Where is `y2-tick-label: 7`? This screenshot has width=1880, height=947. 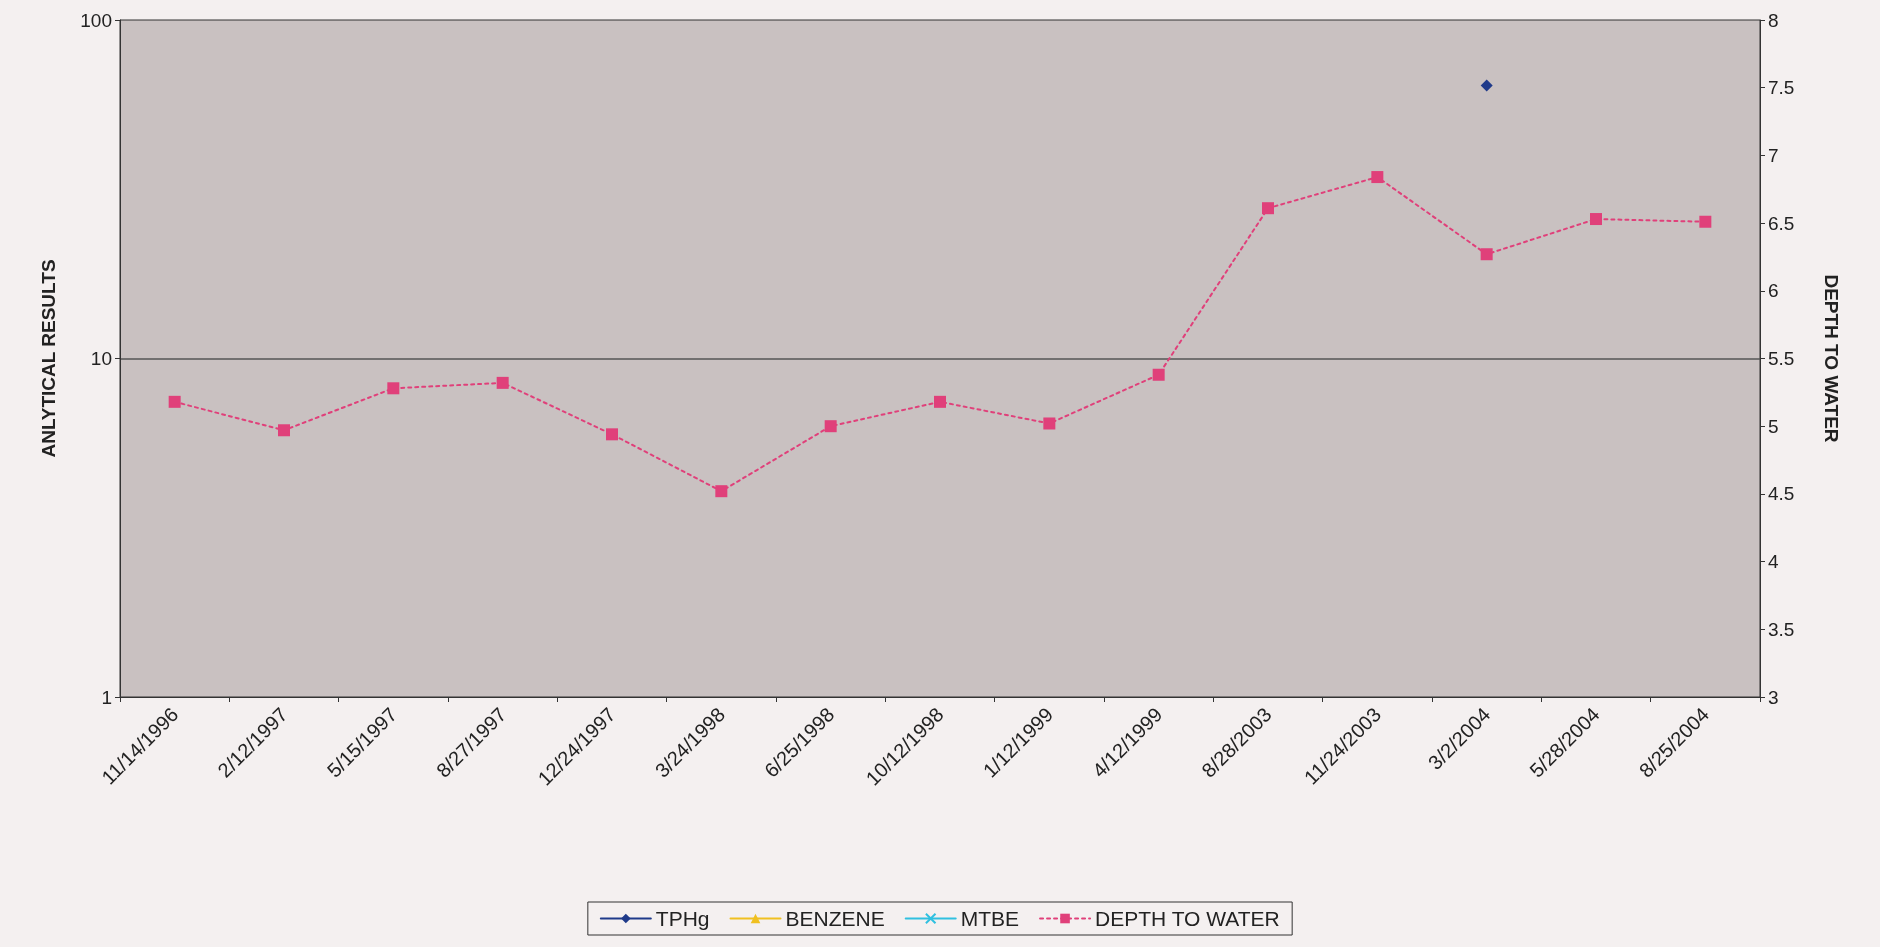
y2-tick-label: 7 is located at coordinates (1773, 155).